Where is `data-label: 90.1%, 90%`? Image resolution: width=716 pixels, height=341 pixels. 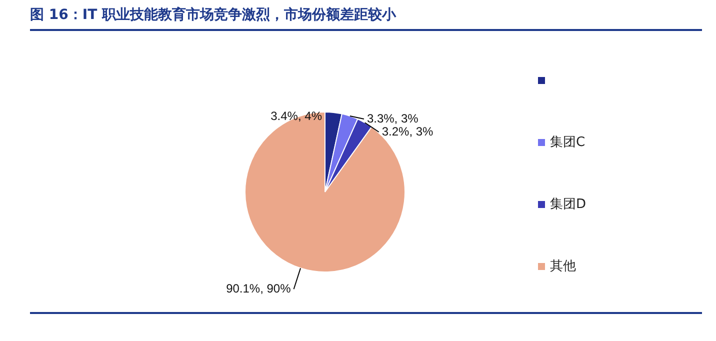
data-label: 90.1%, 90% is located at coordinates (259, 288).